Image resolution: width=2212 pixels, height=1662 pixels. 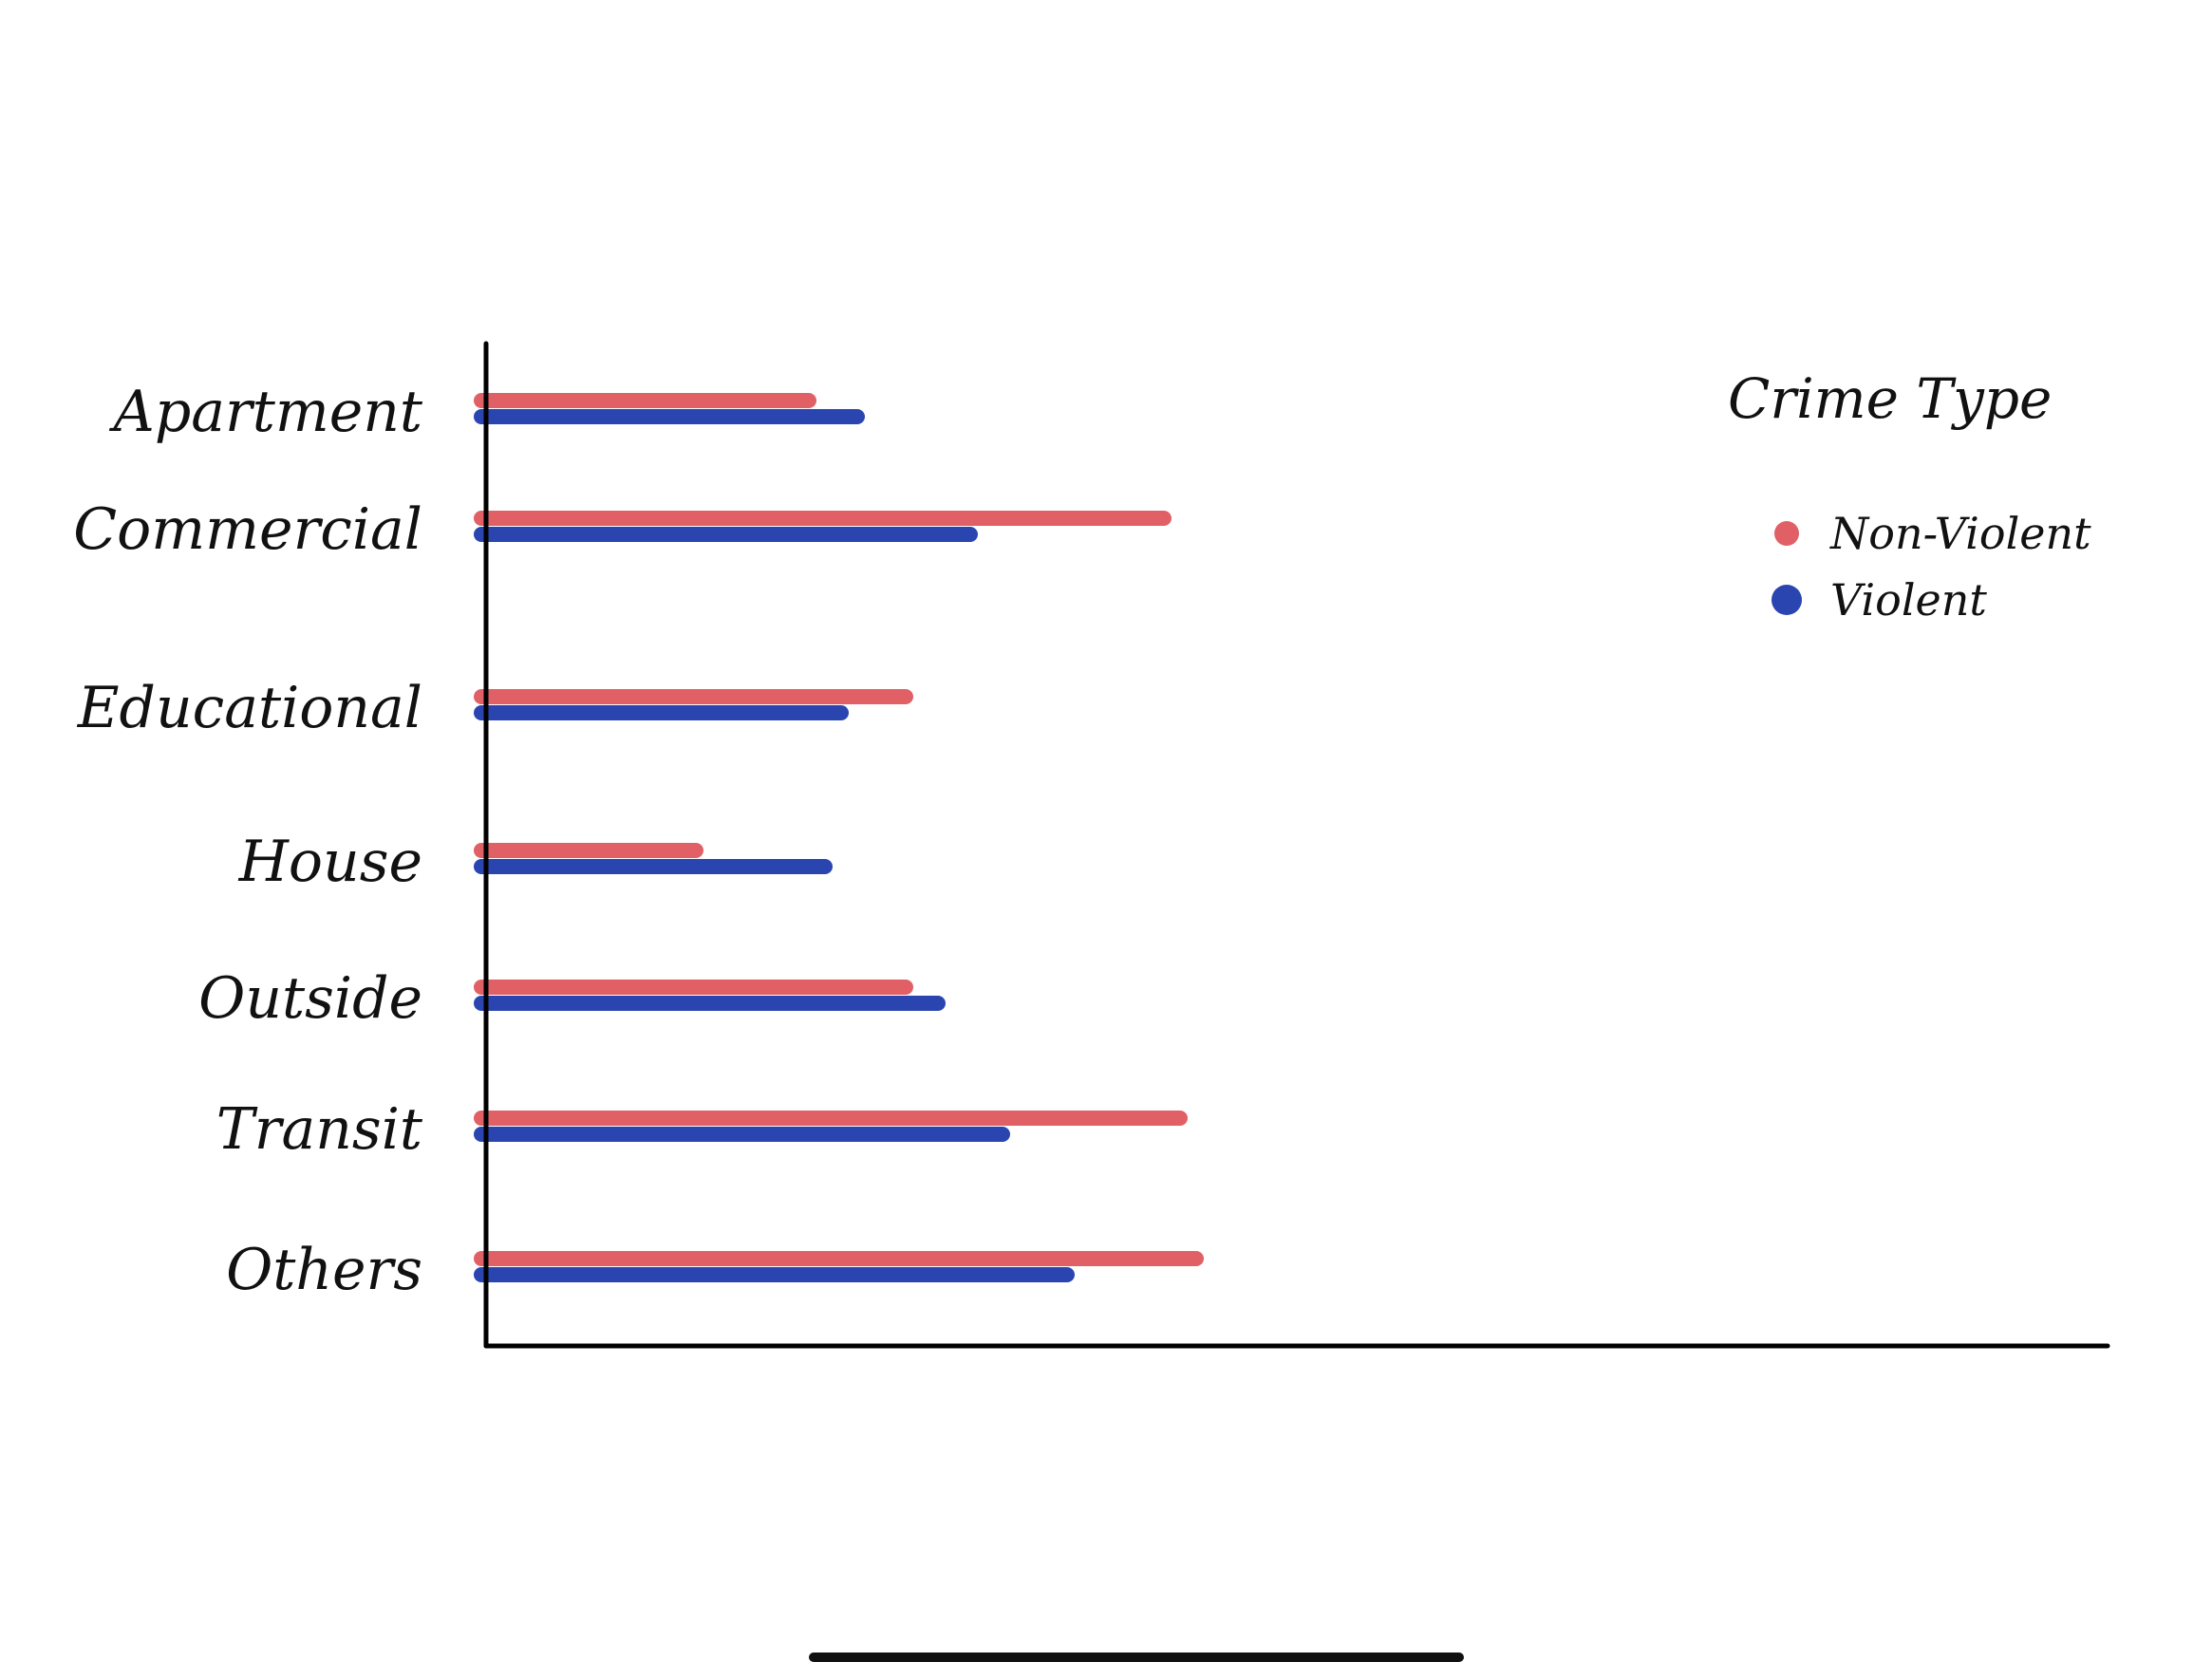 I want to click on home-indicator-bar, so click(x=1136, y=1657).